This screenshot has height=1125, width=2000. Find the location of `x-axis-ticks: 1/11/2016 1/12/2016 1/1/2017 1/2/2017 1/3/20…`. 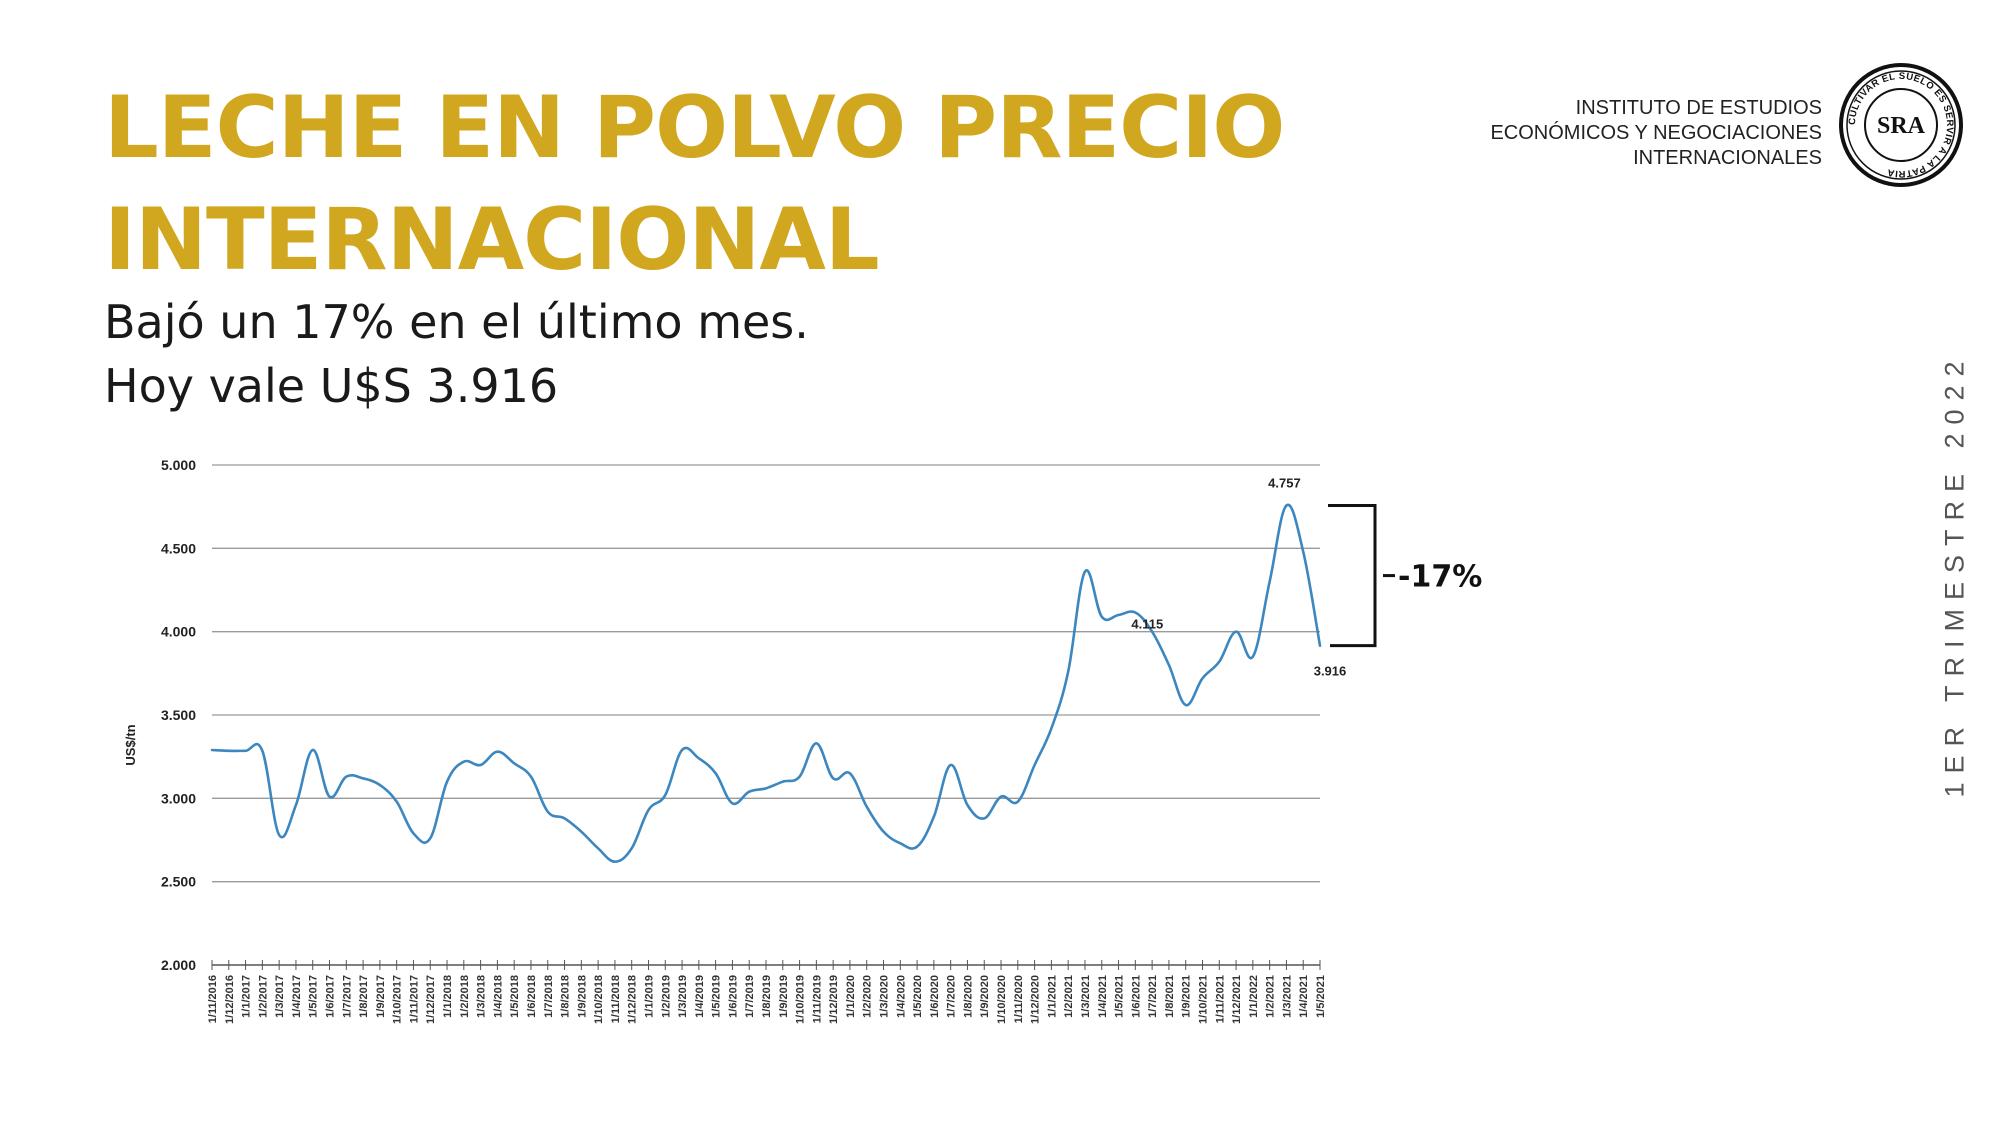

x-axis-ticks: 1/11/2016 1/12/2016 1/1/2017 1/2/2017 1/3/20… is located at coordinates (767, 999).